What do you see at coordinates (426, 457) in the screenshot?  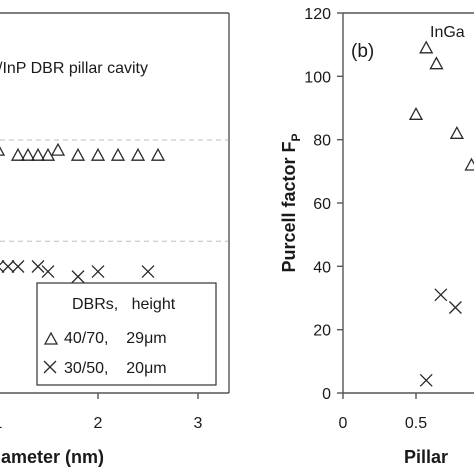 I see `right-x-axis-label: Pillar` at bounding box center [426, 457].